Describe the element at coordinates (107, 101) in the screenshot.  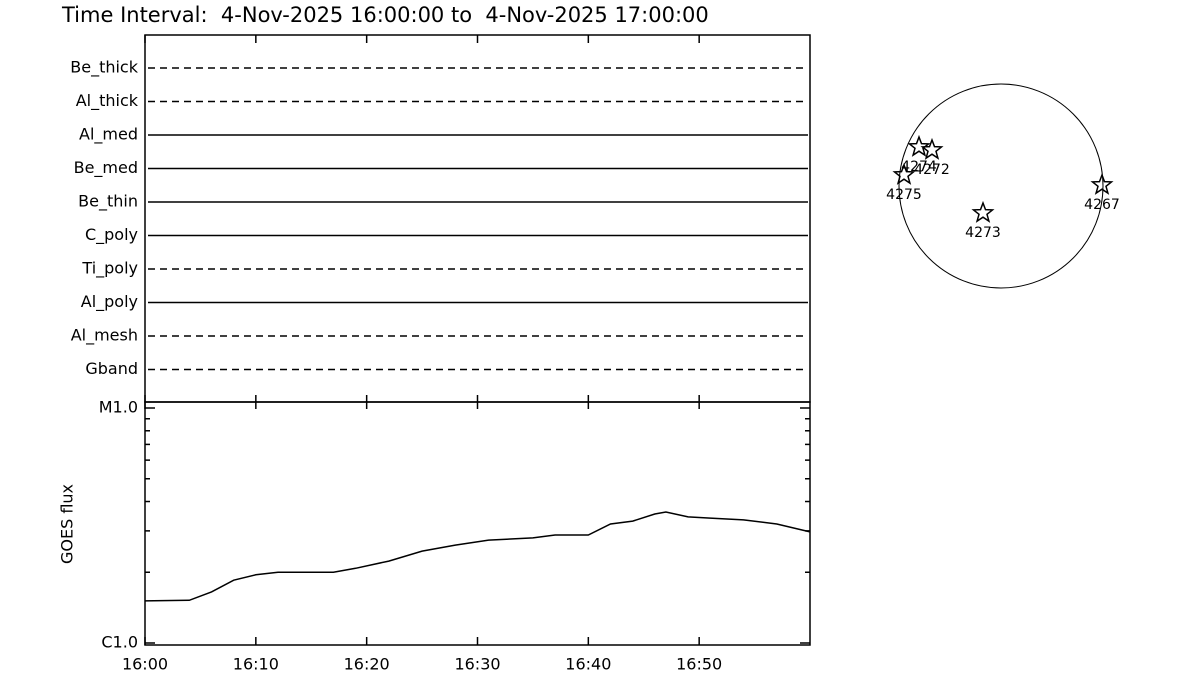
I see `filter-label: Al_thick` at that location.